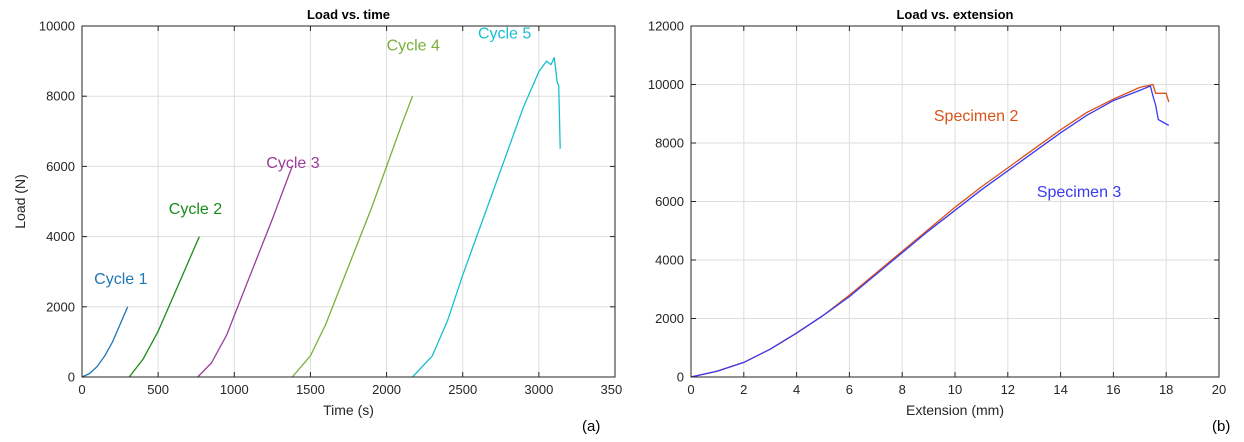 The image size is (1244, 442). Describe the element at coordinates (504, 33) in the screenshot. I see `annotation-cycle-5: Cycle 5` at that location.